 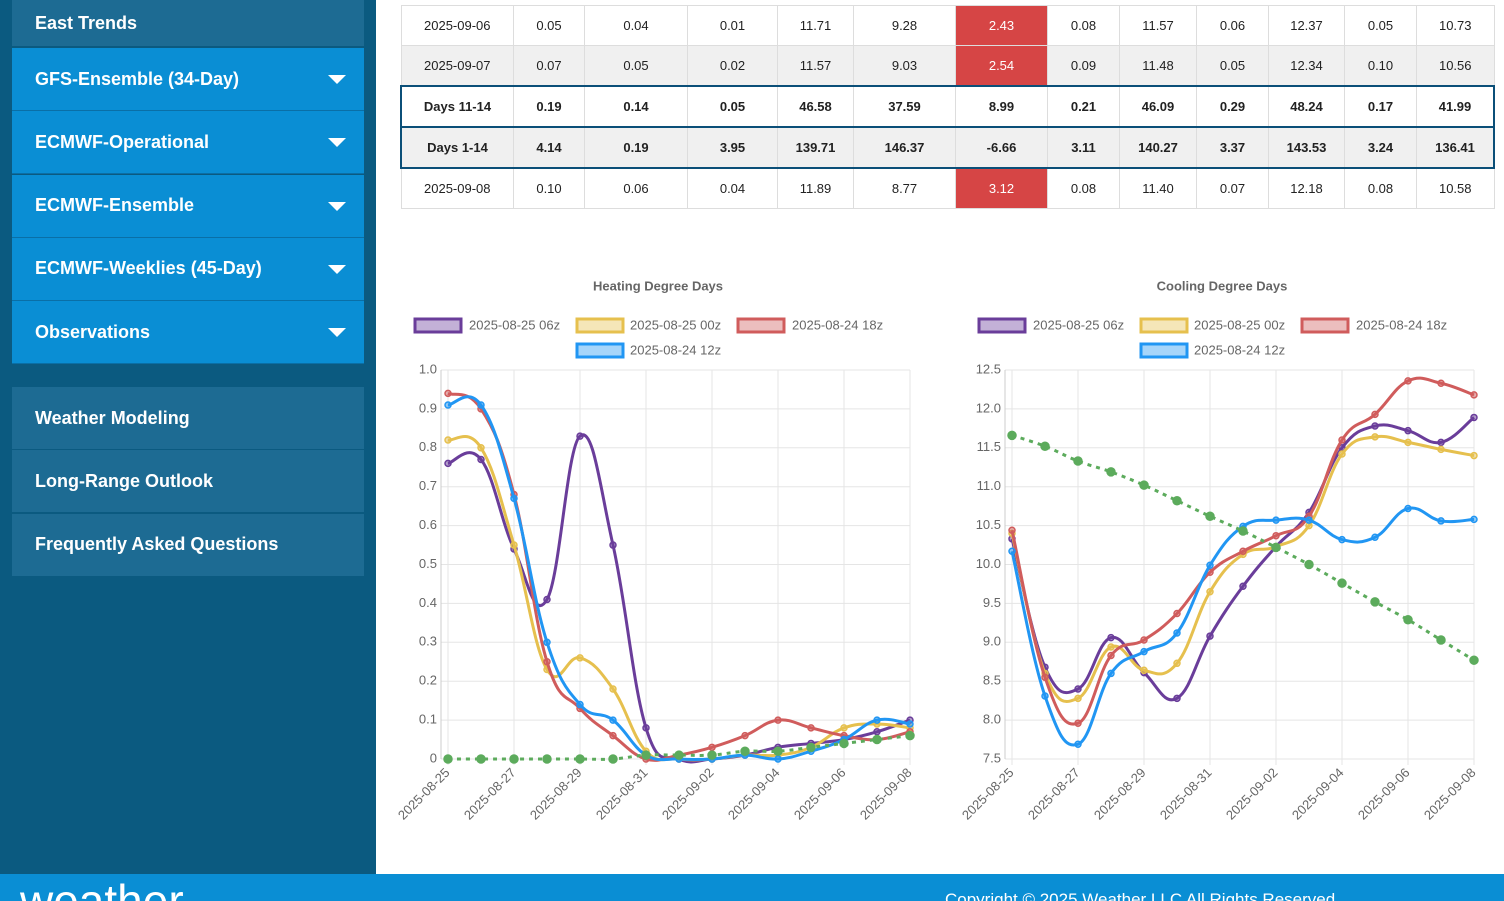 I want to click on menu-dropdown: ECMWF-Operational, so click(x=188, y=143).